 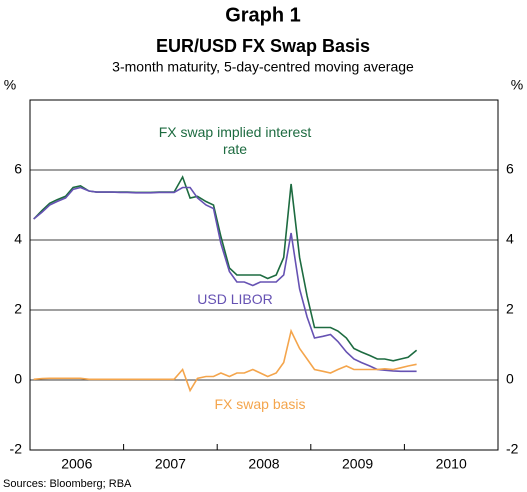 I want to click on x-tick-label: 2010, so click(x=451, y=464).